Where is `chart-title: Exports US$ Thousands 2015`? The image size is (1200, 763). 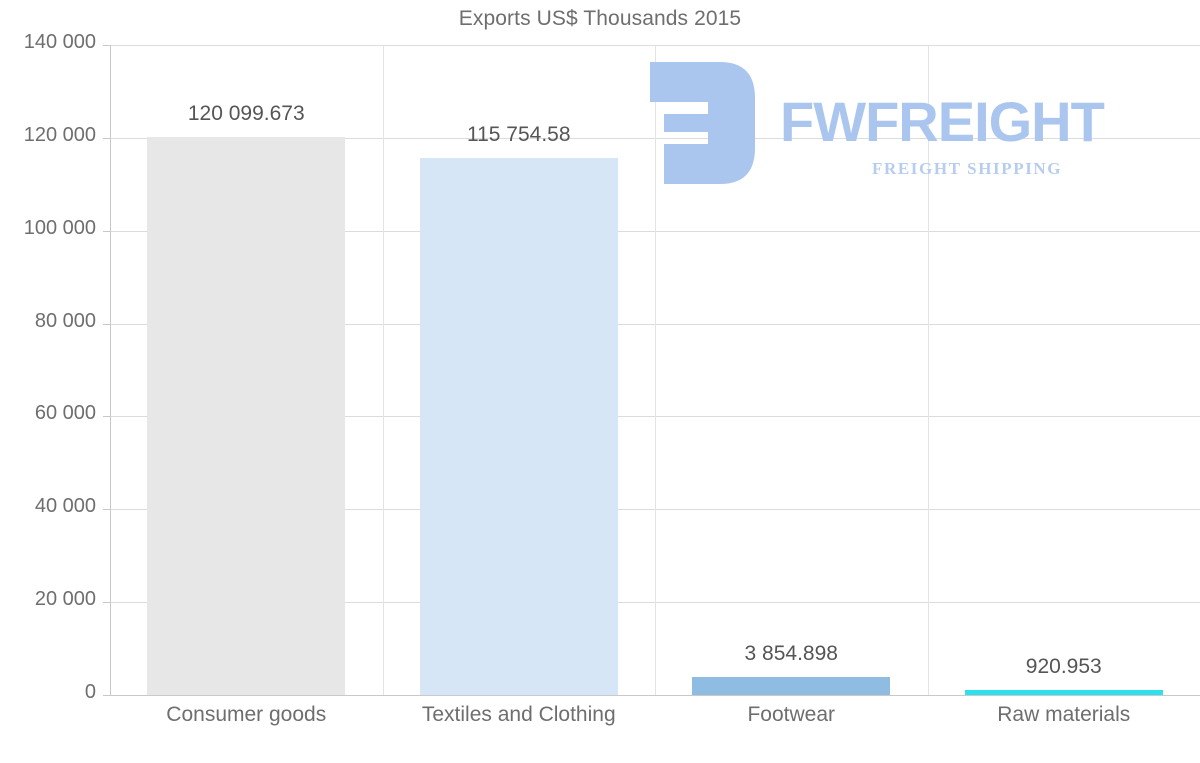 chart-title: Exports US$ Thousands 2015 is located at coordinates (600, 18).